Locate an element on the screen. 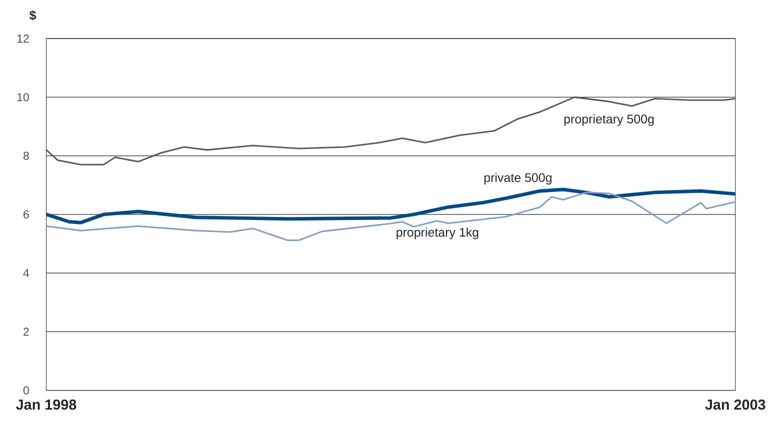 Image resolution: width=769 pixels, height=425 pixels. y-tick-label: 2 is located at coordinates (26, 332).